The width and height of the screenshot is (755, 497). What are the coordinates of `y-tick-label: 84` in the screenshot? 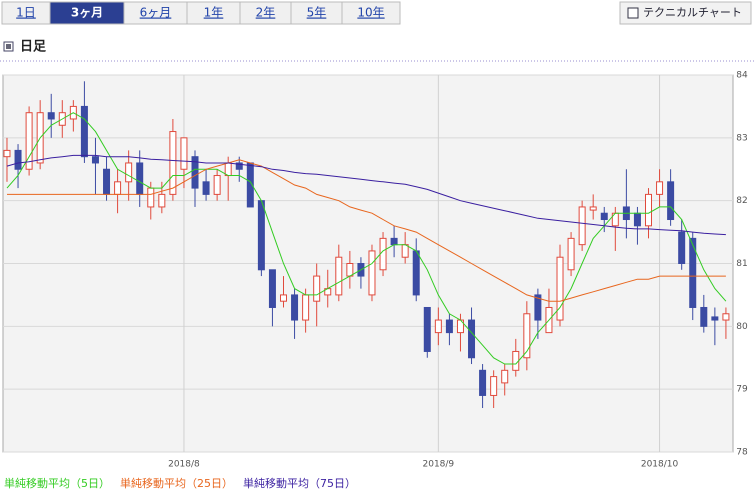 It's located at (742, 76).